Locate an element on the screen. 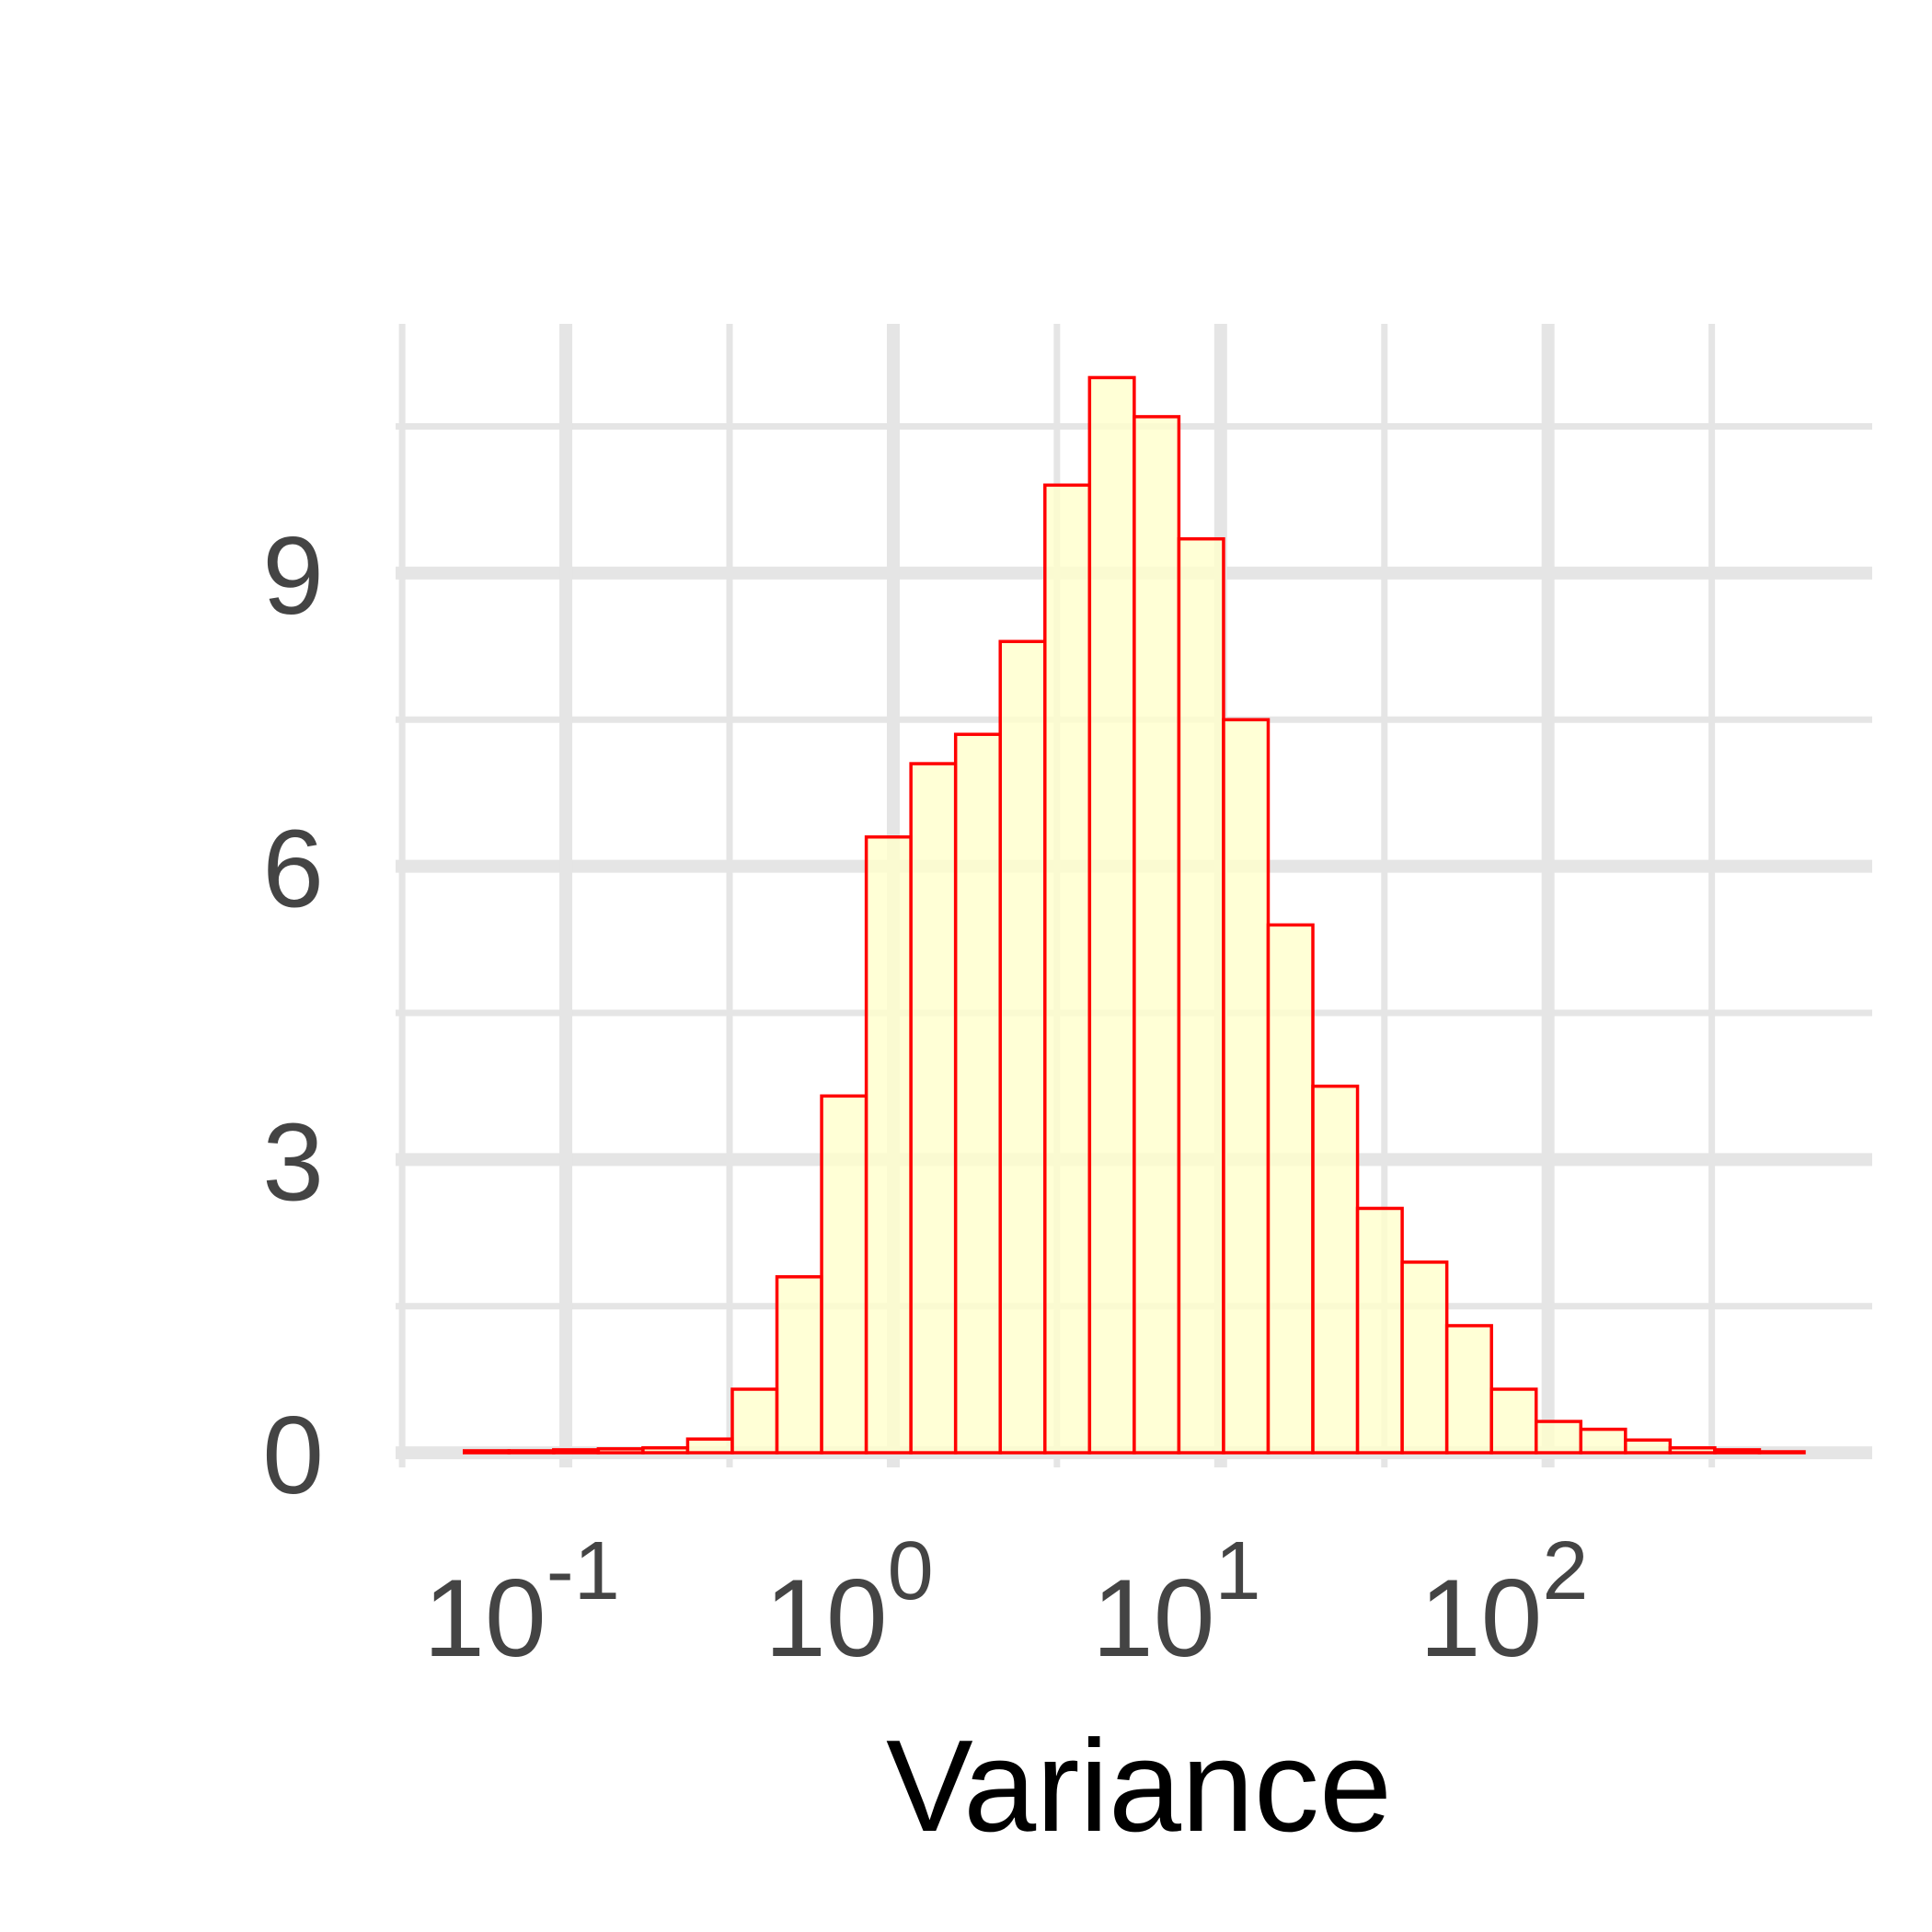 The height and width of the screenshot is (1932, 1932). x-tick-exponent: 0 is located at coordinates (911, 1571).